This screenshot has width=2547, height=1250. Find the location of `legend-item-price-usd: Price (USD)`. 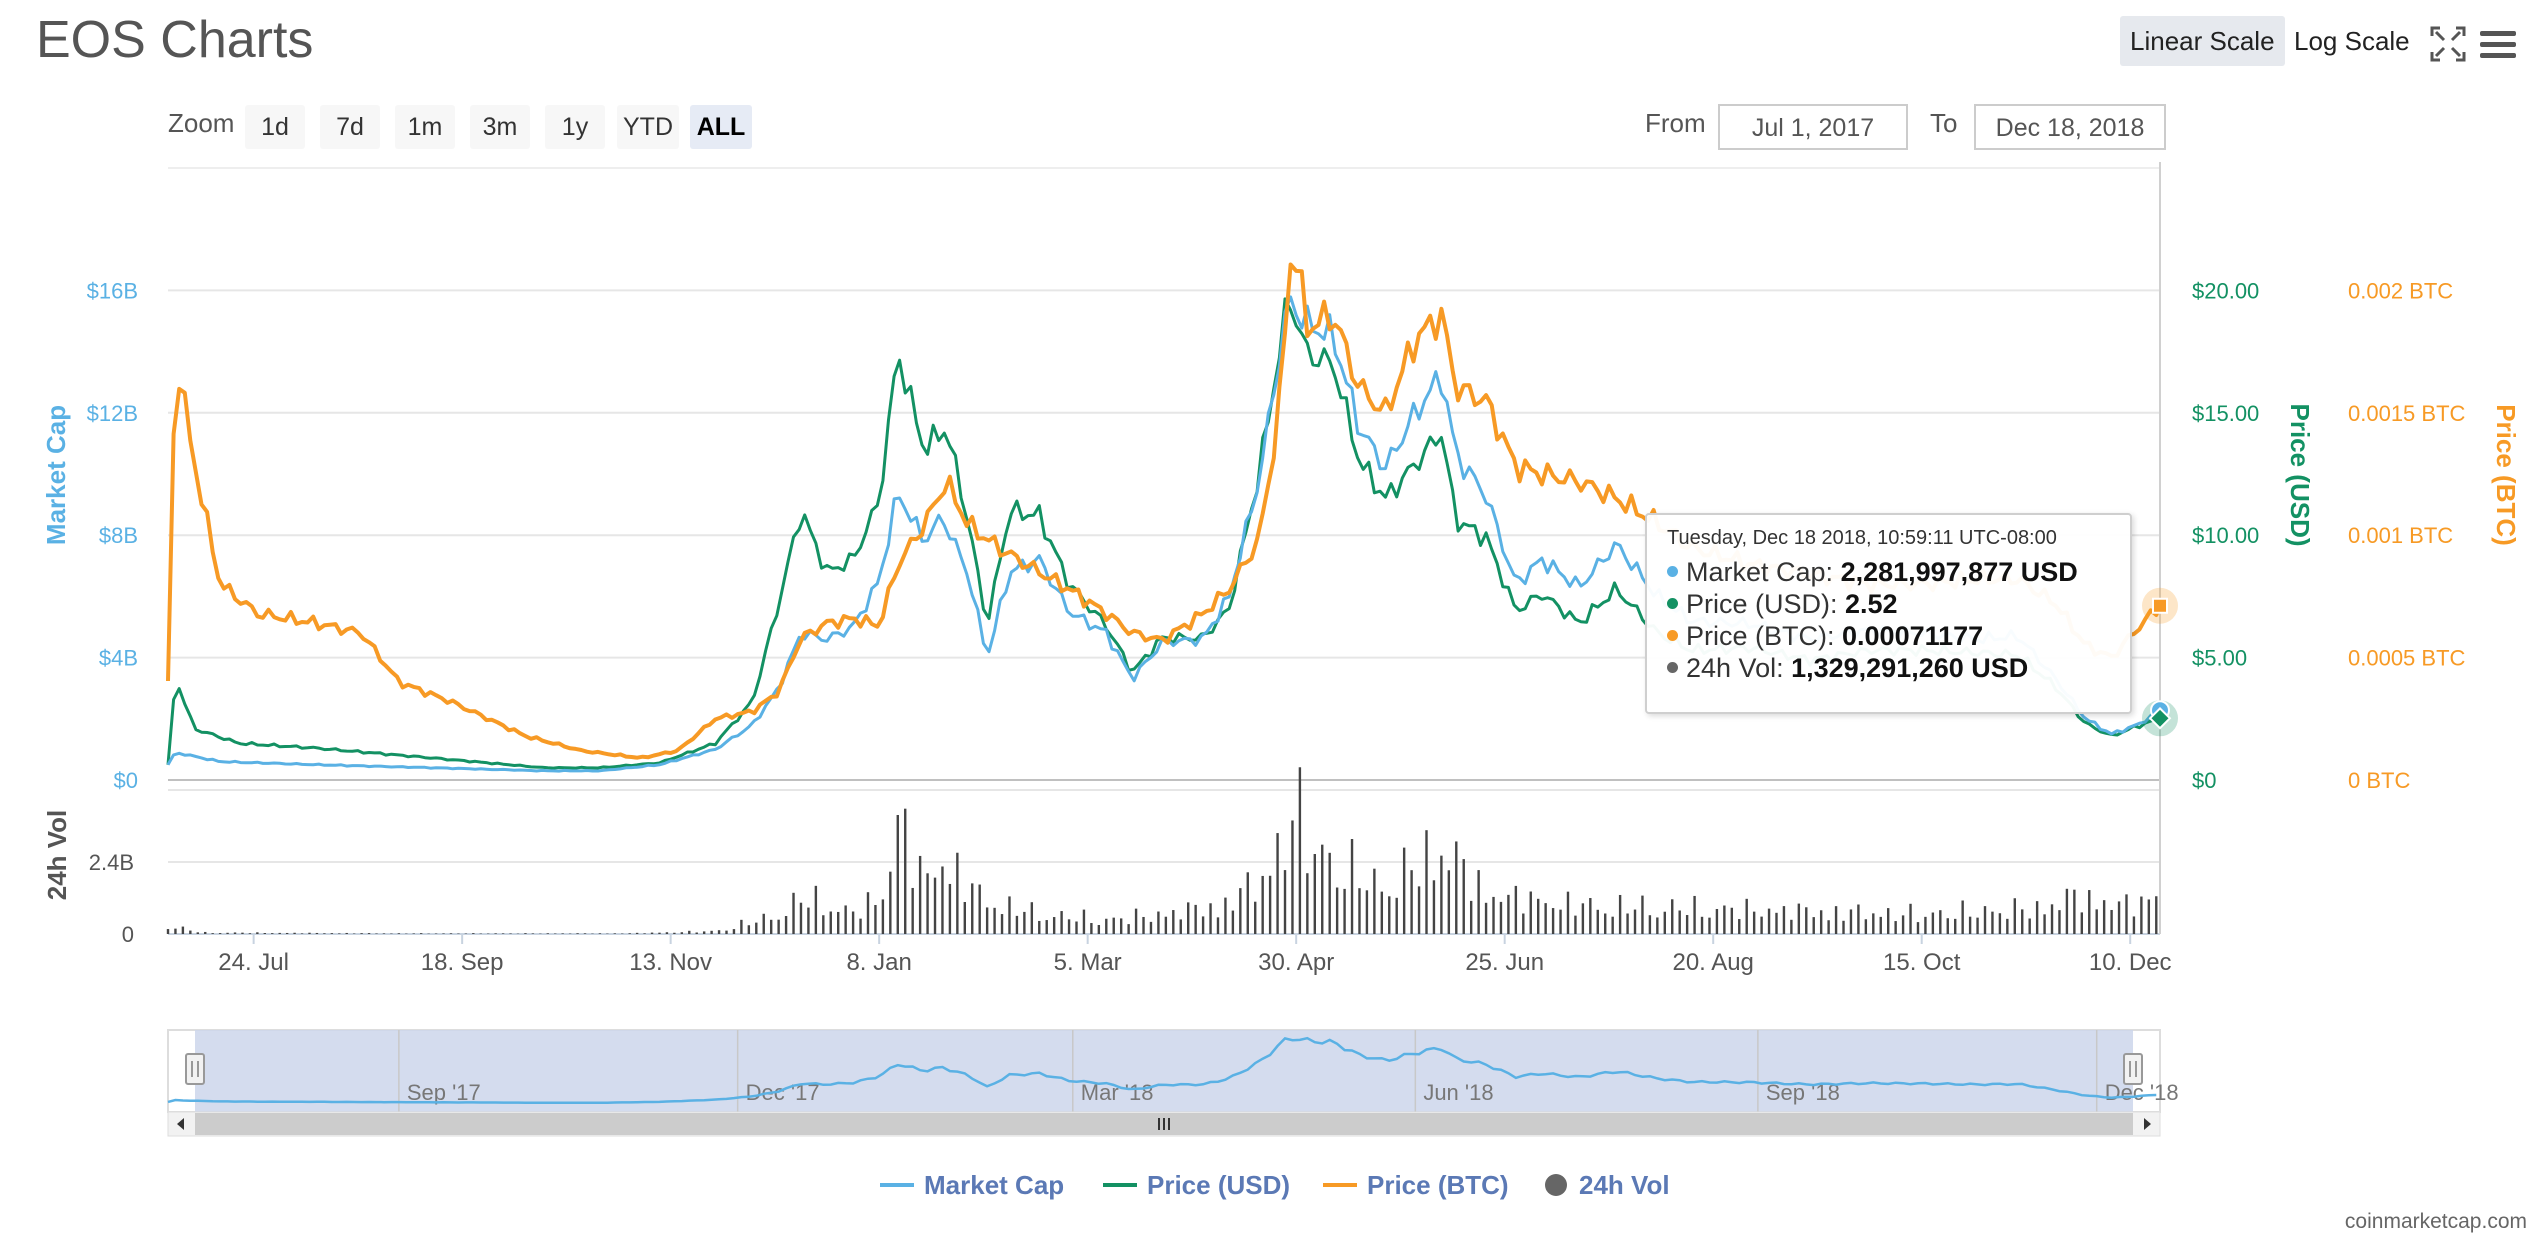

legend-item-price-usd: Price (USD) is located at coordinates (1196, 1185).